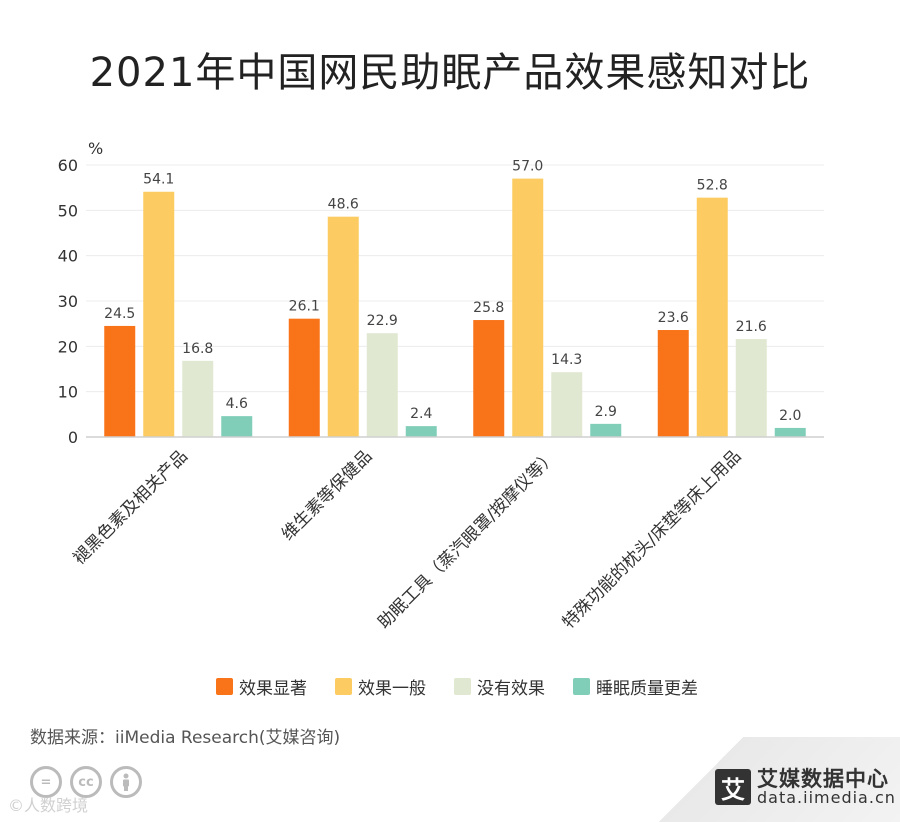 The height and width of the screenshot is (822, 900). I want to click on y-tick-label: 60, so click(68, 165).